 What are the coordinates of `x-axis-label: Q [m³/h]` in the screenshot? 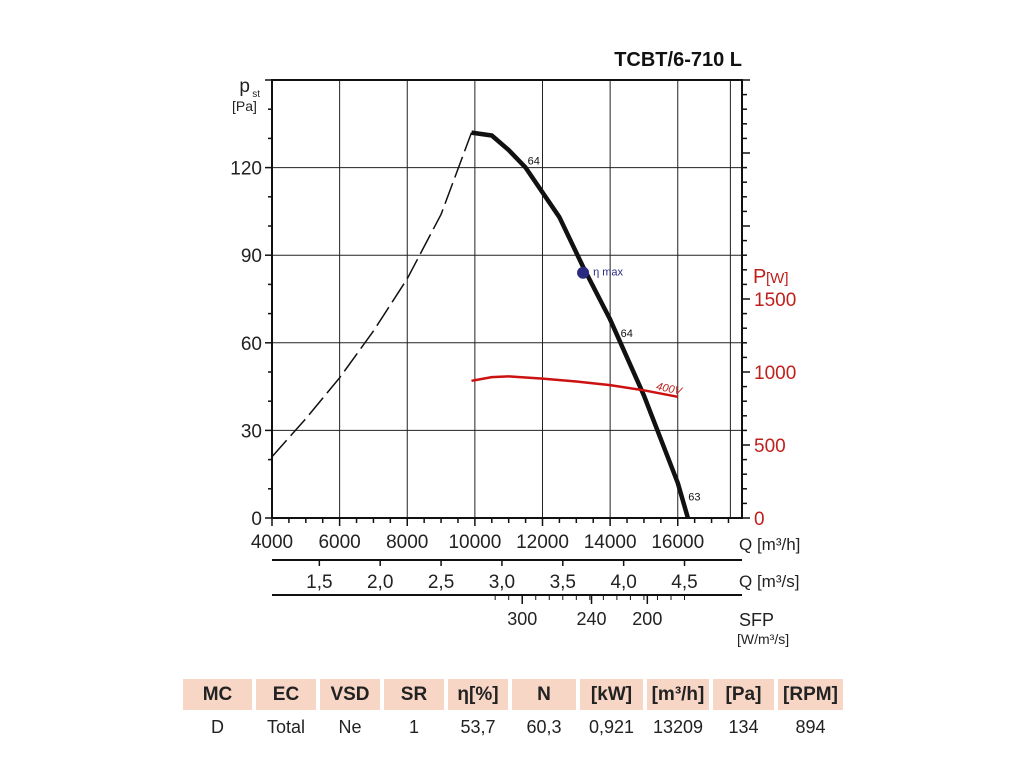 It's located at (769, 544).